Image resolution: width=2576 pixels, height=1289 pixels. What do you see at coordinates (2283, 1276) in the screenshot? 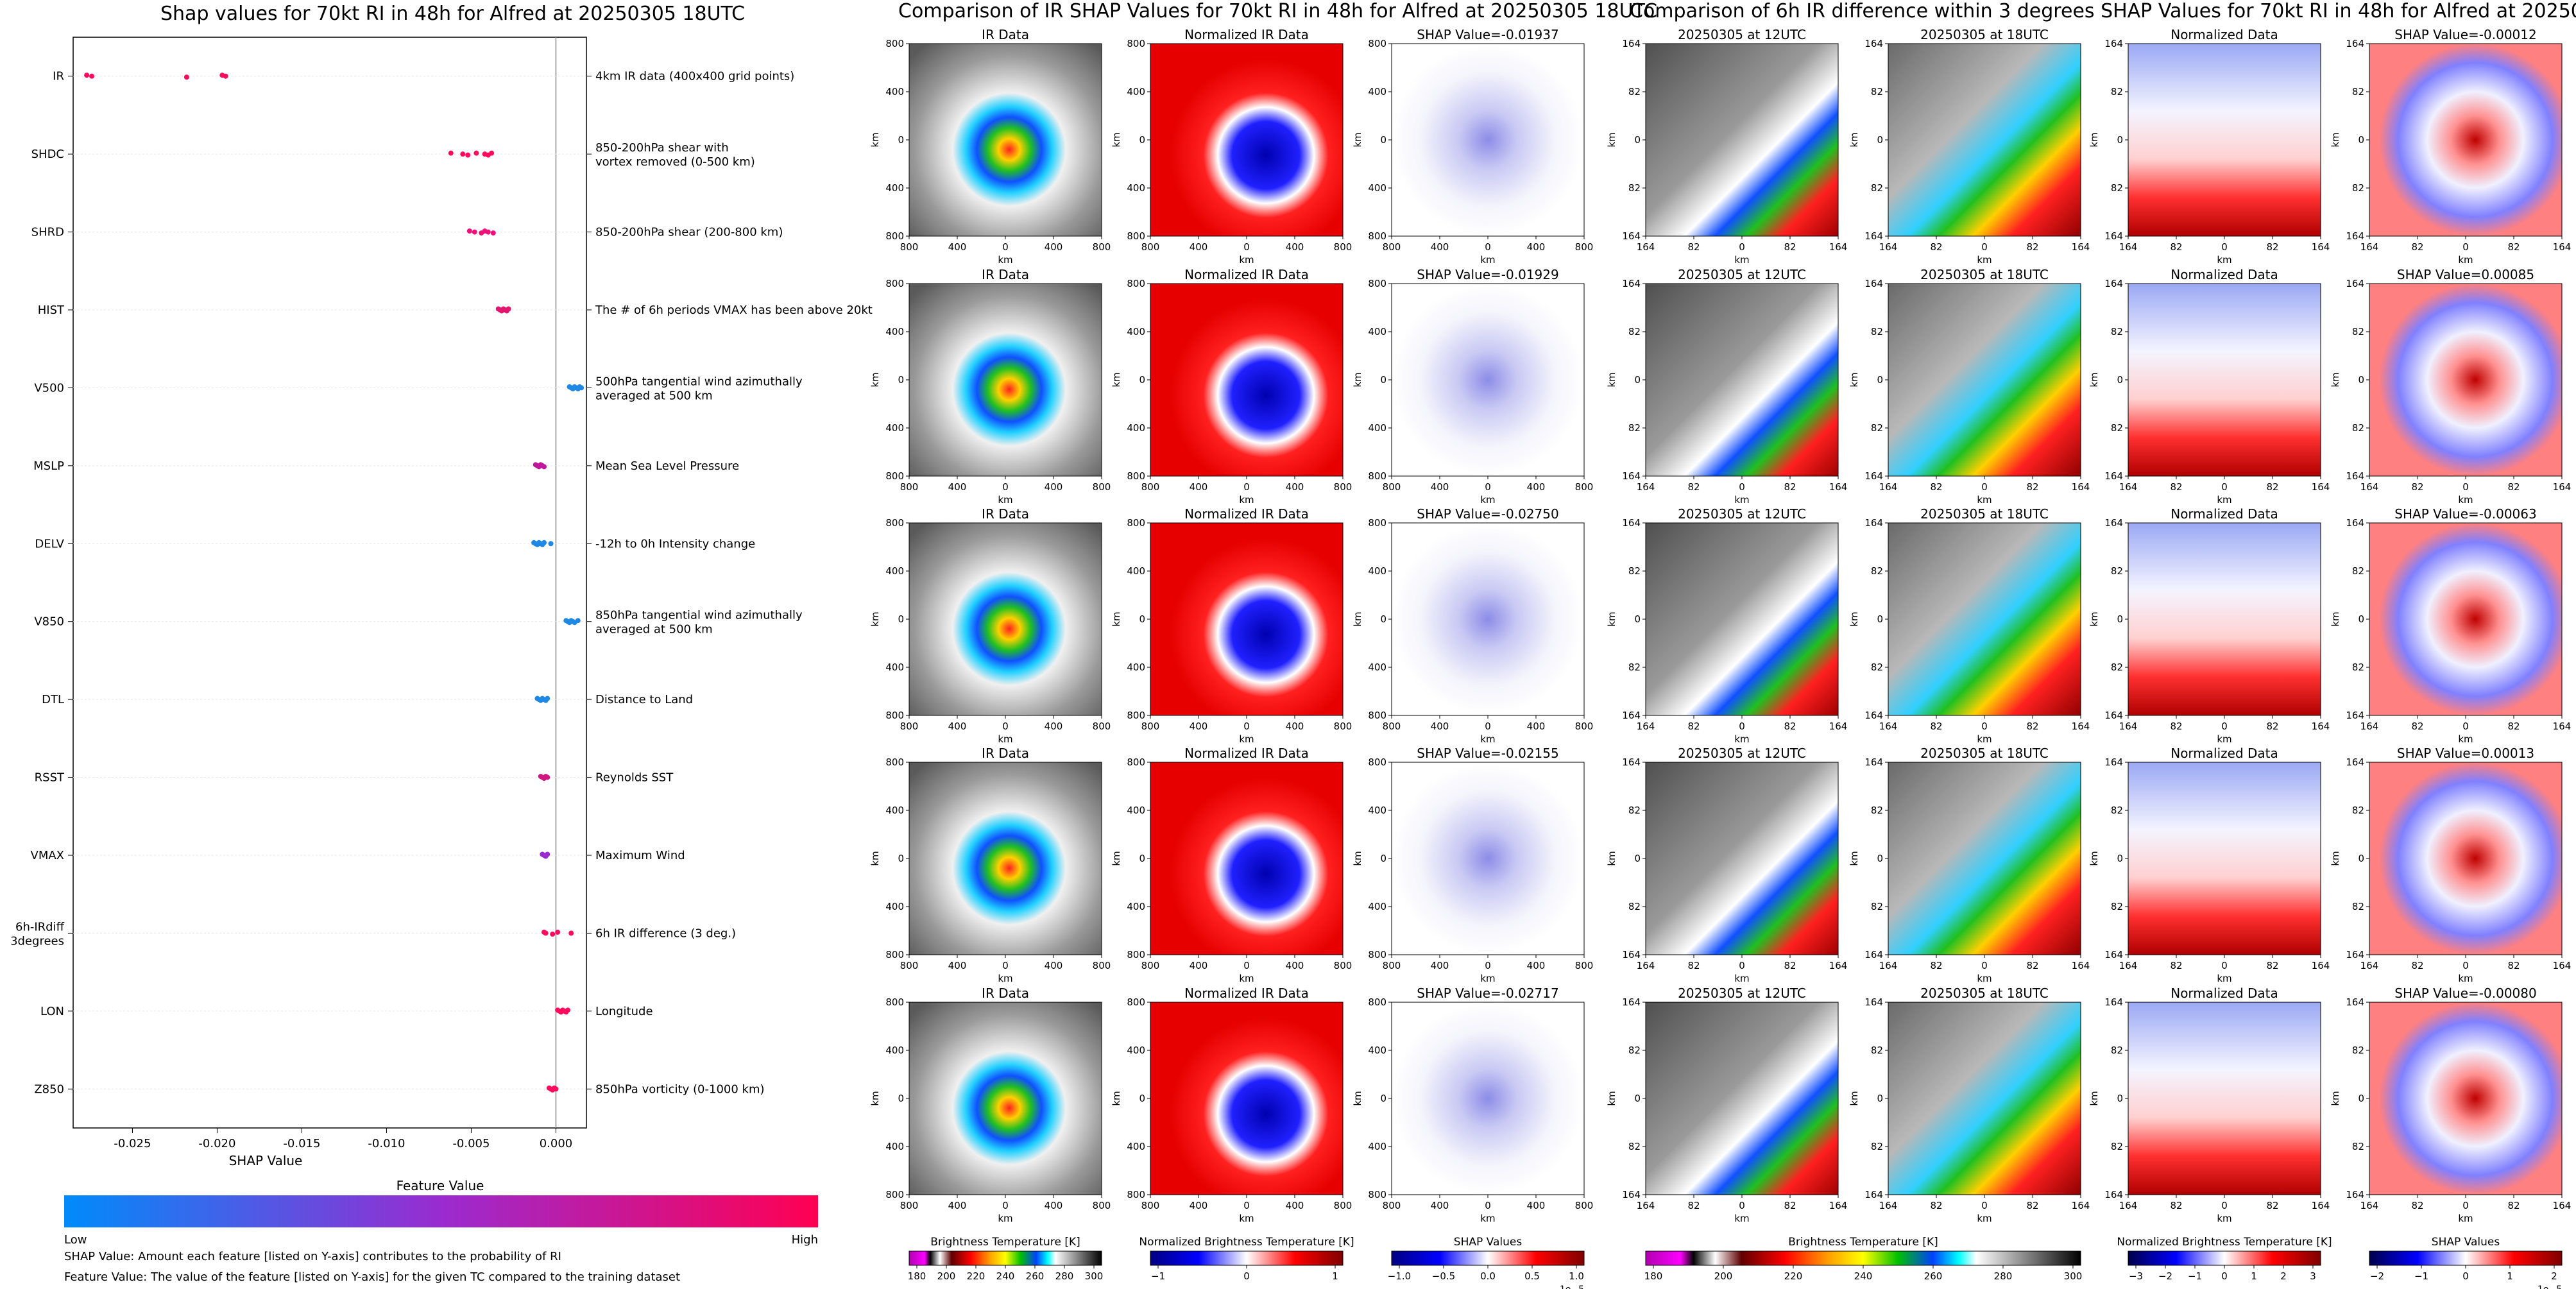
I see `colorbar-tick-label: 2` at bounding box center [2283, 1276].